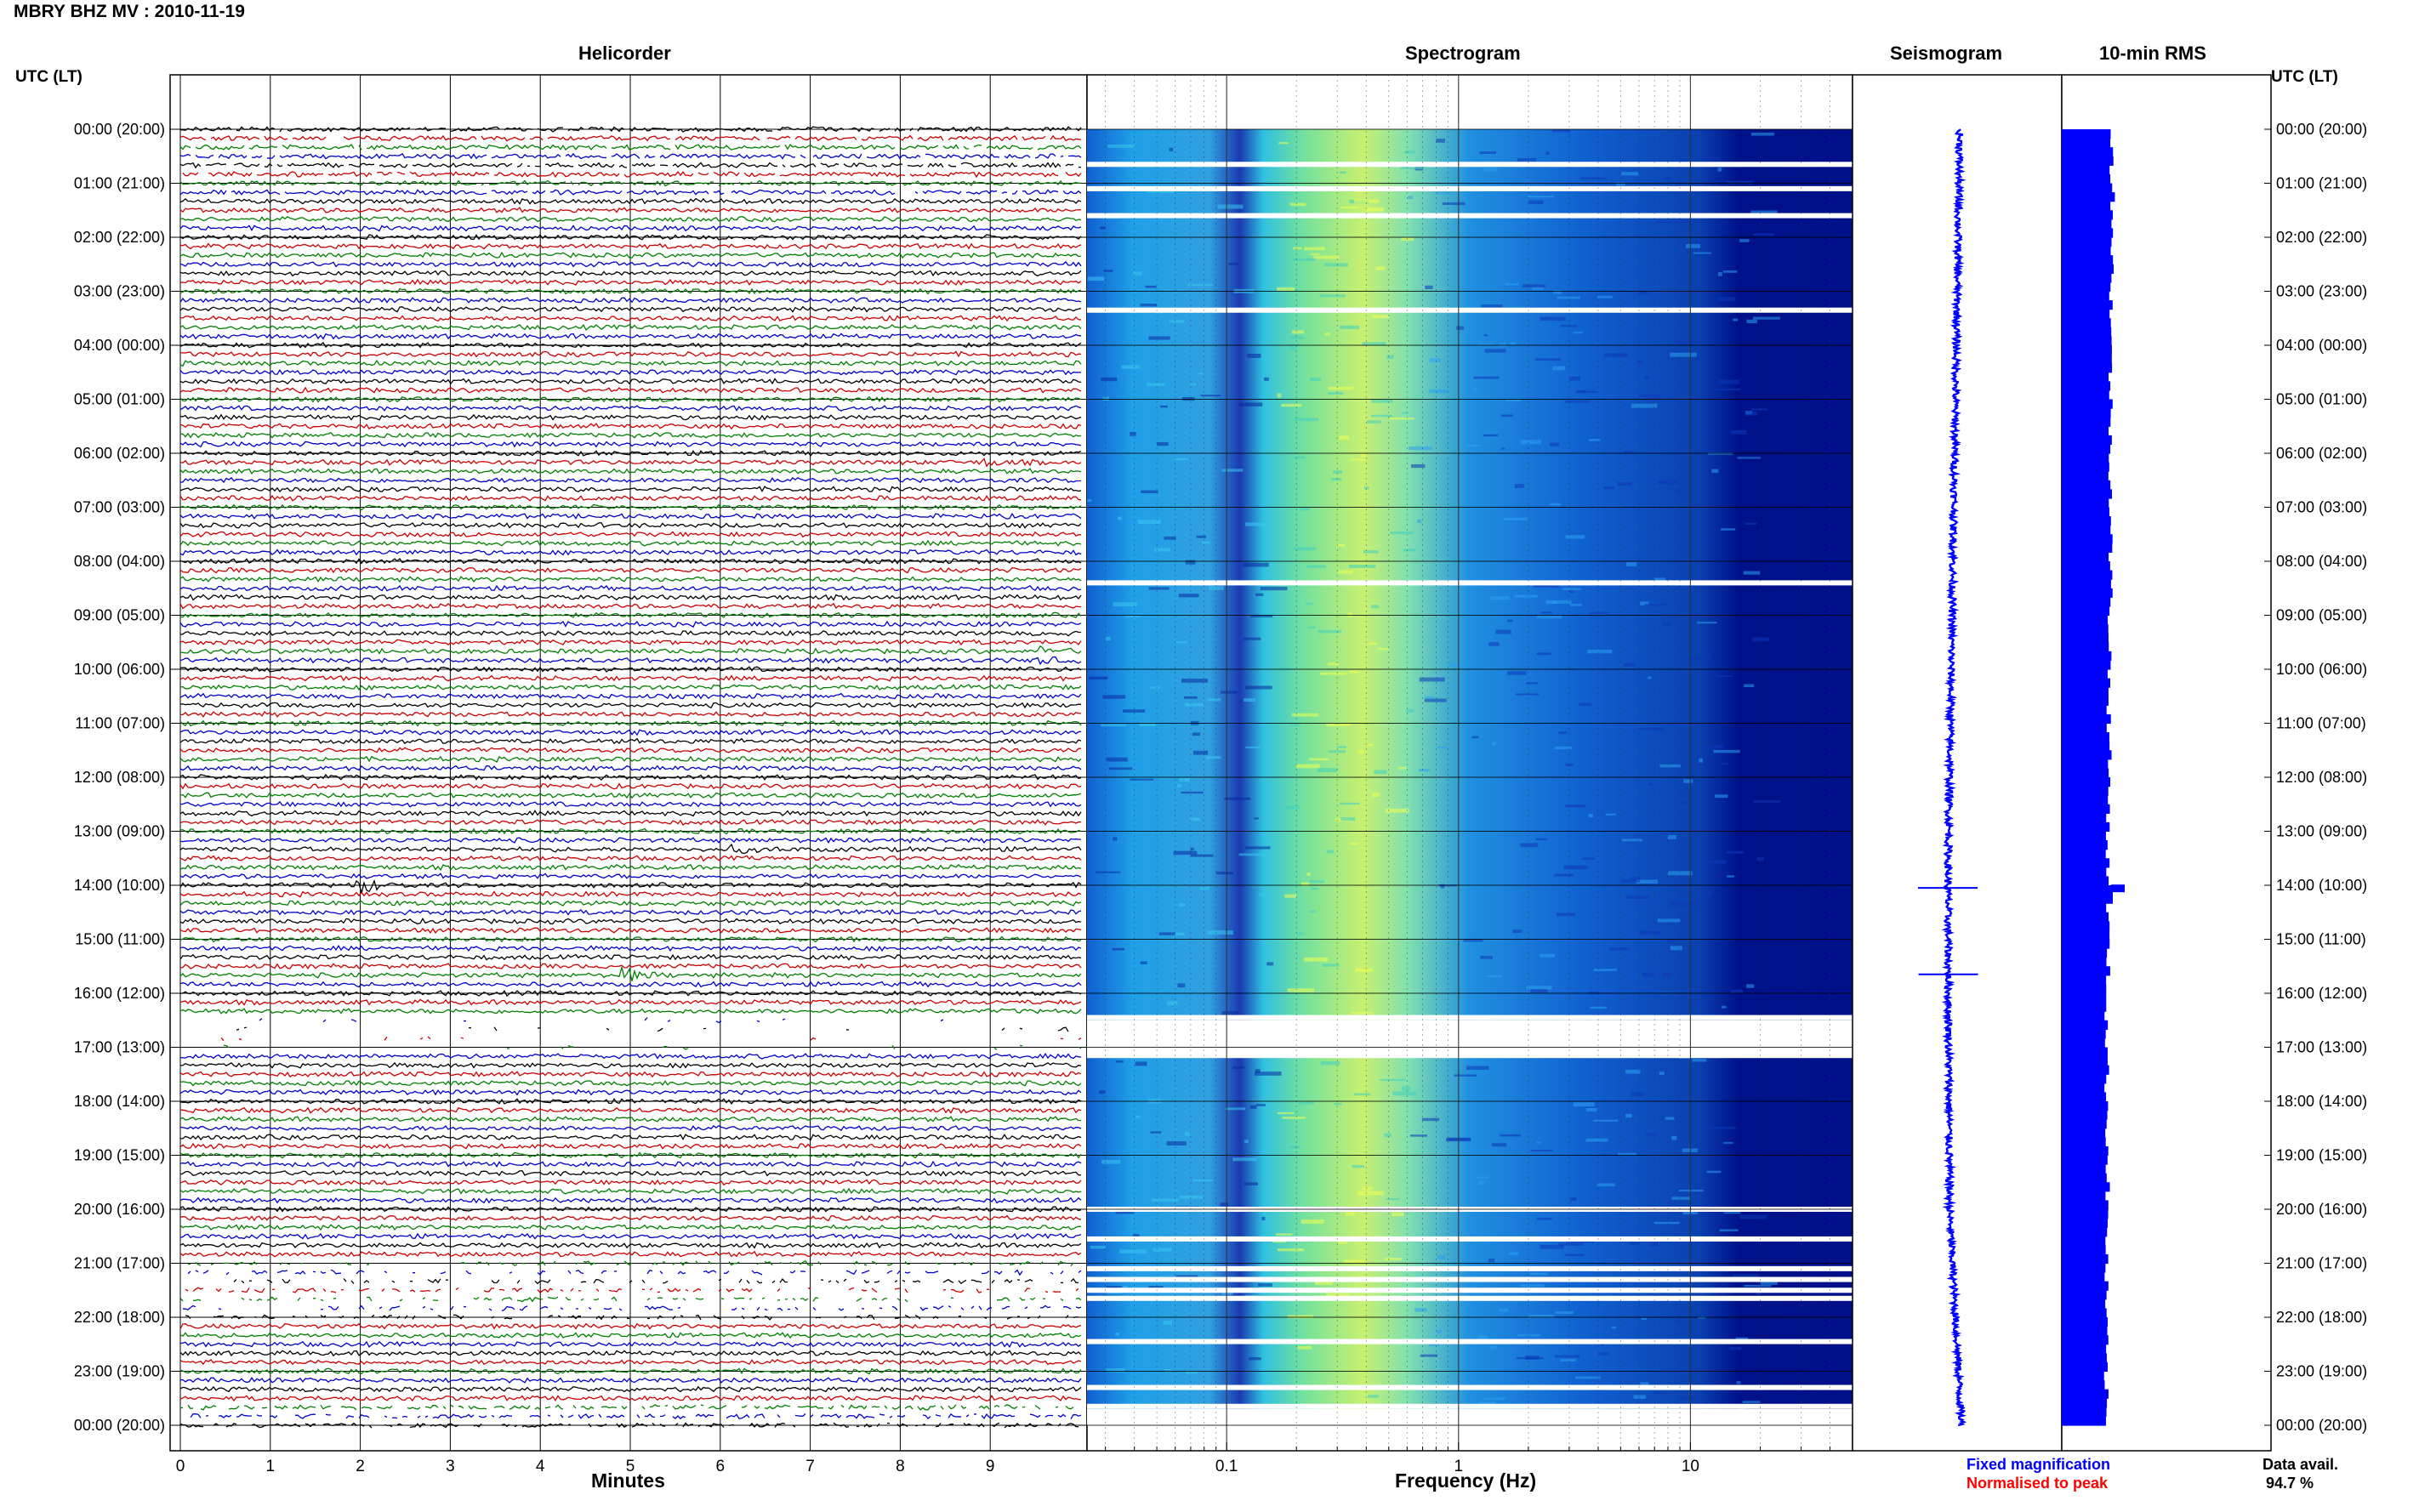  What do you see at coordinates (180, 1466) in the screenshot?
I see `helicorder-tick-label: 0` at bounding box center [180, 1466].